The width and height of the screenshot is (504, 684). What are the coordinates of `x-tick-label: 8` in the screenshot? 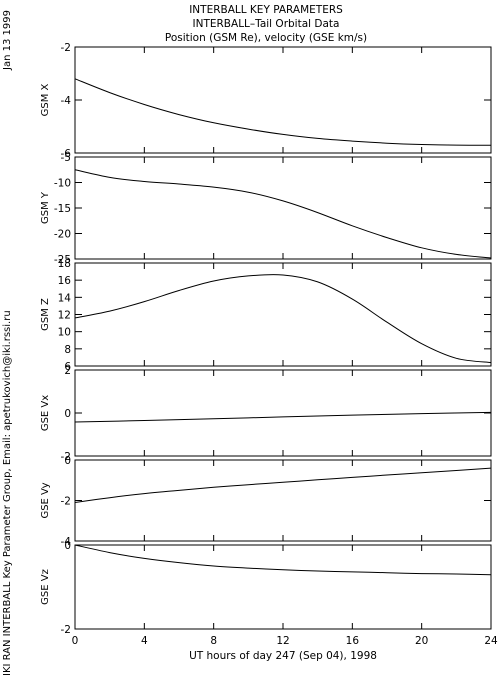 It's located at (213, 641).